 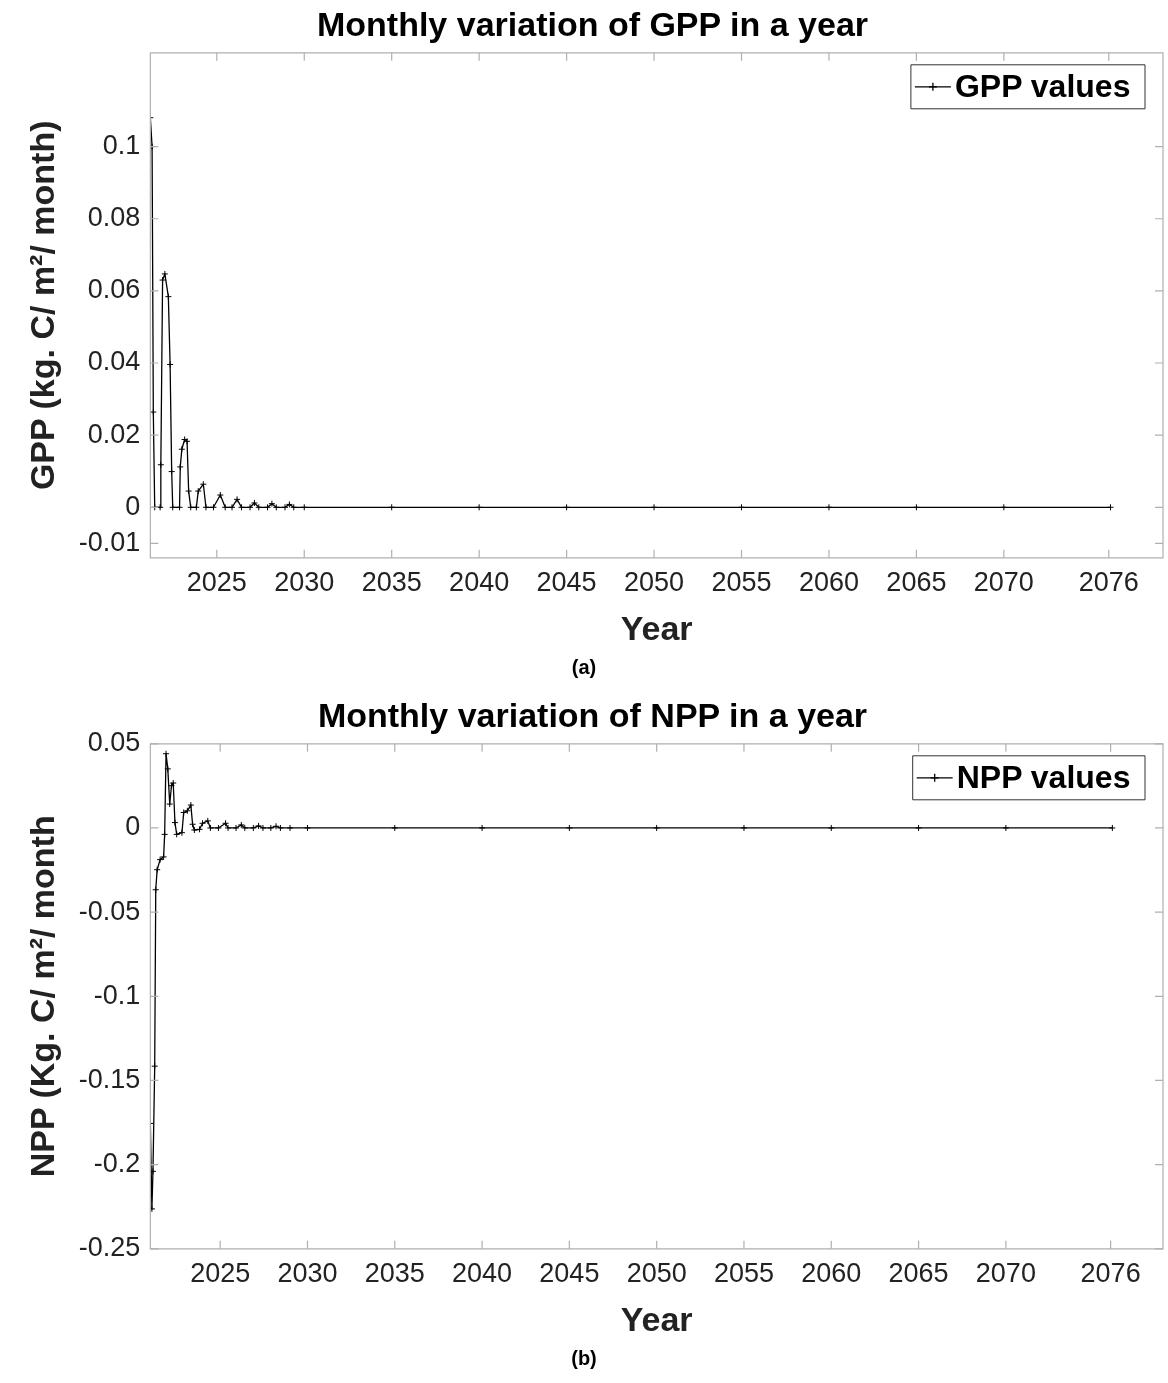 I want to click on x-tick-label: 2060, so click(x=831, y=1273).